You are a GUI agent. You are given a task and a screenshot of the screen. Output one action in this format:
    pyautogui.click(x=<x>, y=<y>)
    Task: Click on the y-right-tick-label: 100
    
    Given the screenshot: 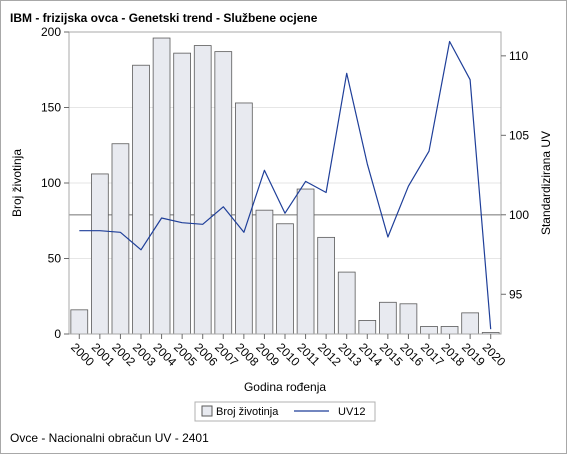 What is the action you would take?
    pyautogui.click(x=519, y=215)
    